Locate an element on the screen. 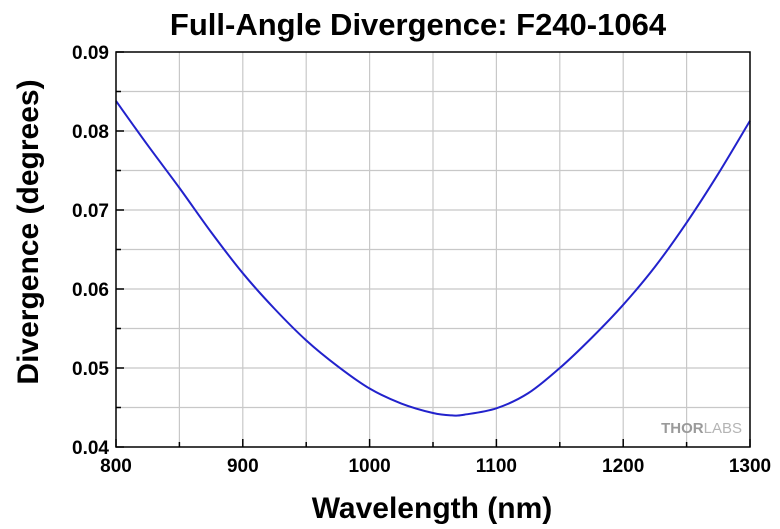  y-tick-label: 0.08 is located at coordinates (90, 132).